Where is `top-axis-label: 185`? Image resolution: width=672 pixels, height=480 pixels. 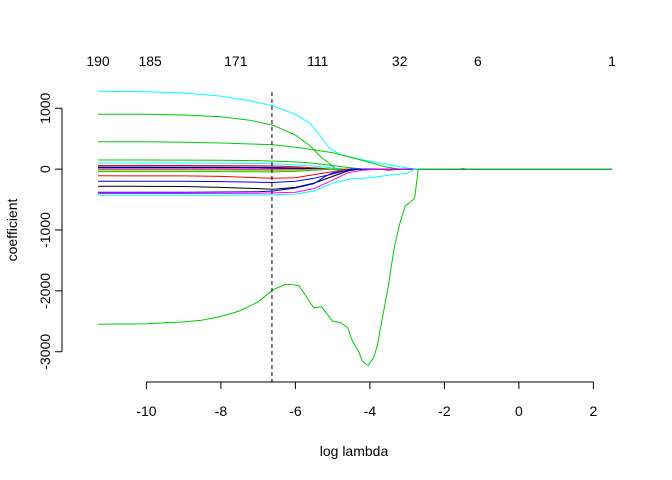 top-axis-label: 185 is located at coordinates (150, 61).